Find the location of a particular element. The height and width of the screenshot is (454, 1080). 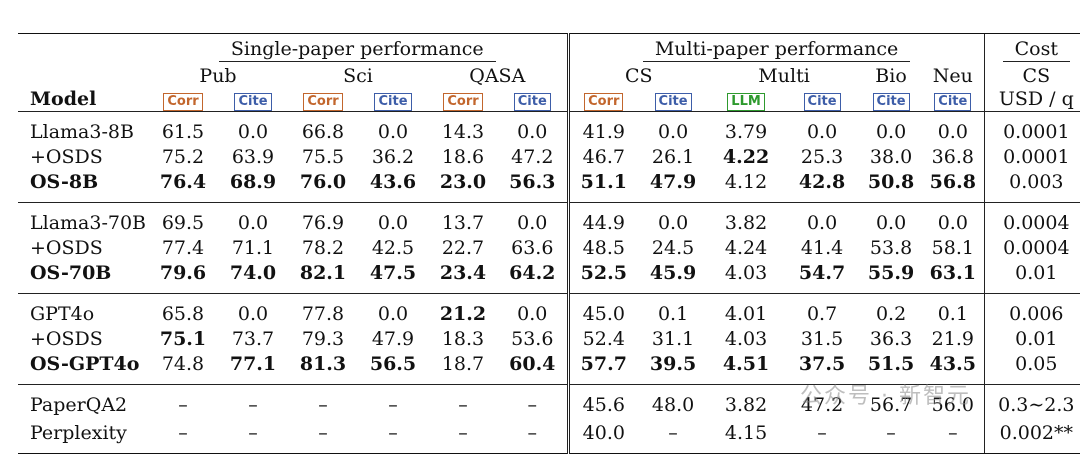

model-name-cell: GPT4o is located at coordinates (83, 310).